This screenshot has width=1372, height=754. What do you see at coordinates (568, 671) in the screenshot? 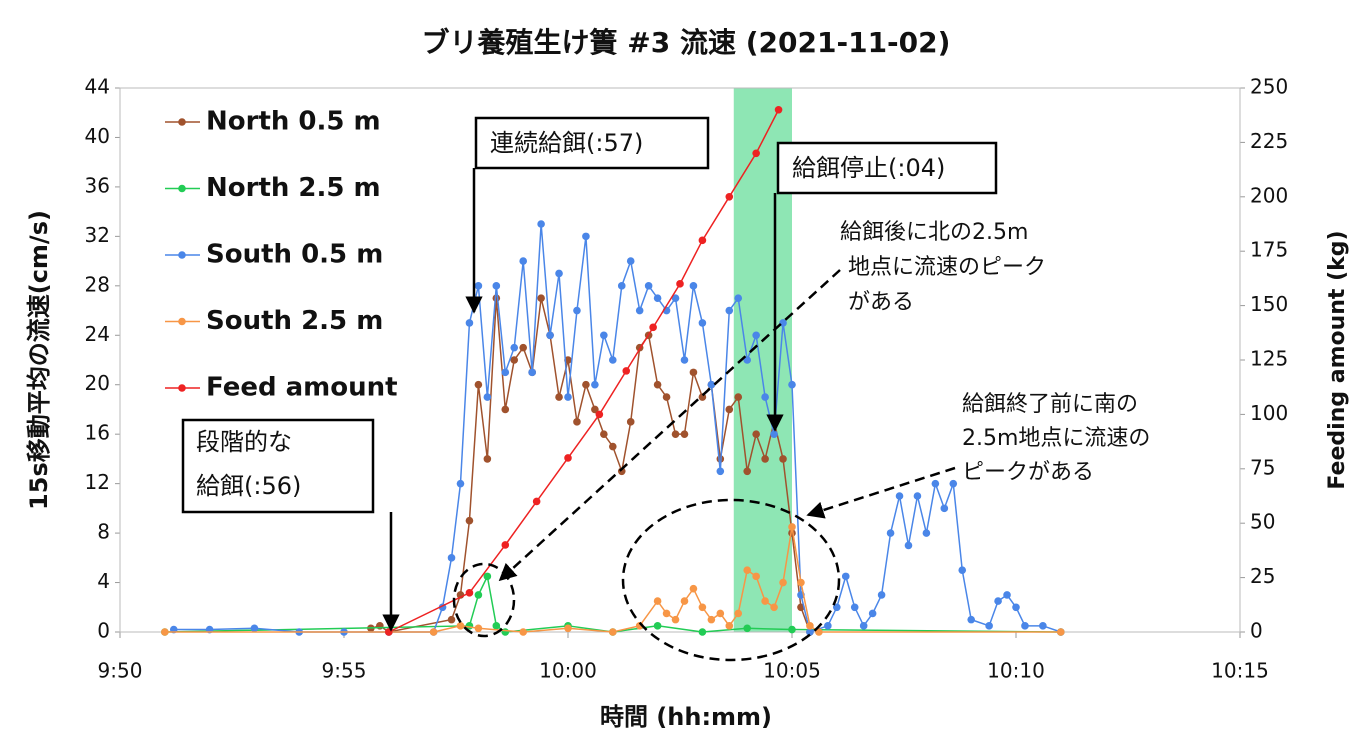
I see `x-tick-label: 10:00` at bounding box center [568, 671].